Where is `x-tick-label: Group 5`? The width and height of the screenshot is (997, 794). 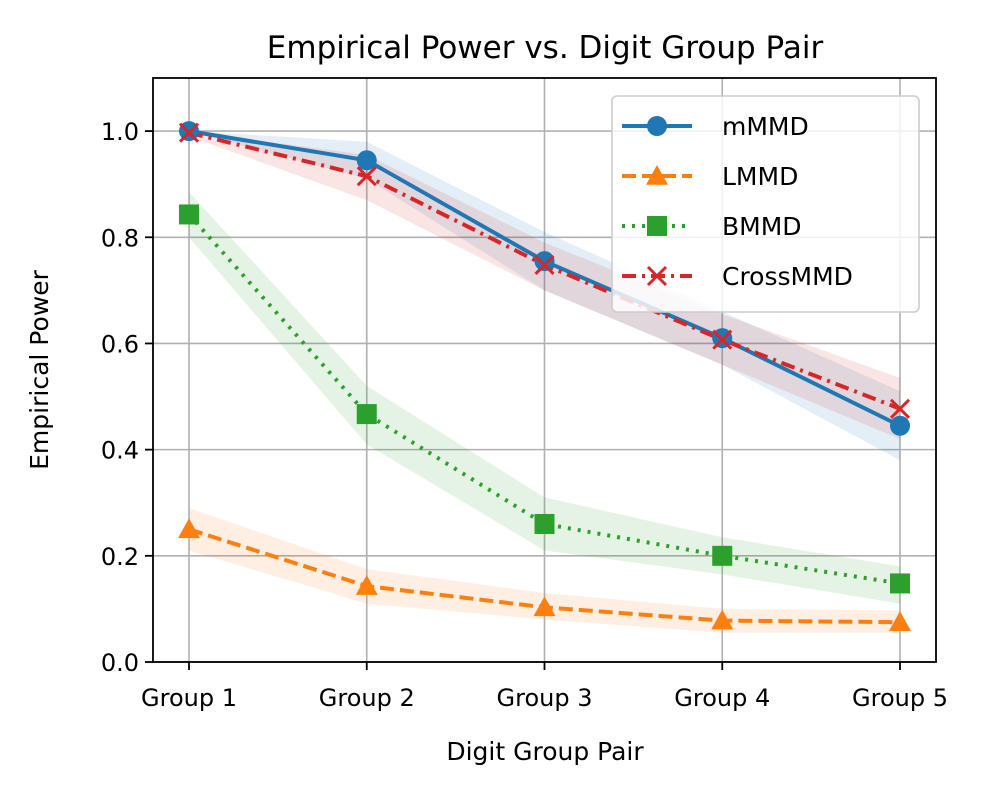 x-tick-label: Group 5 is located at coordinates (900, 698).